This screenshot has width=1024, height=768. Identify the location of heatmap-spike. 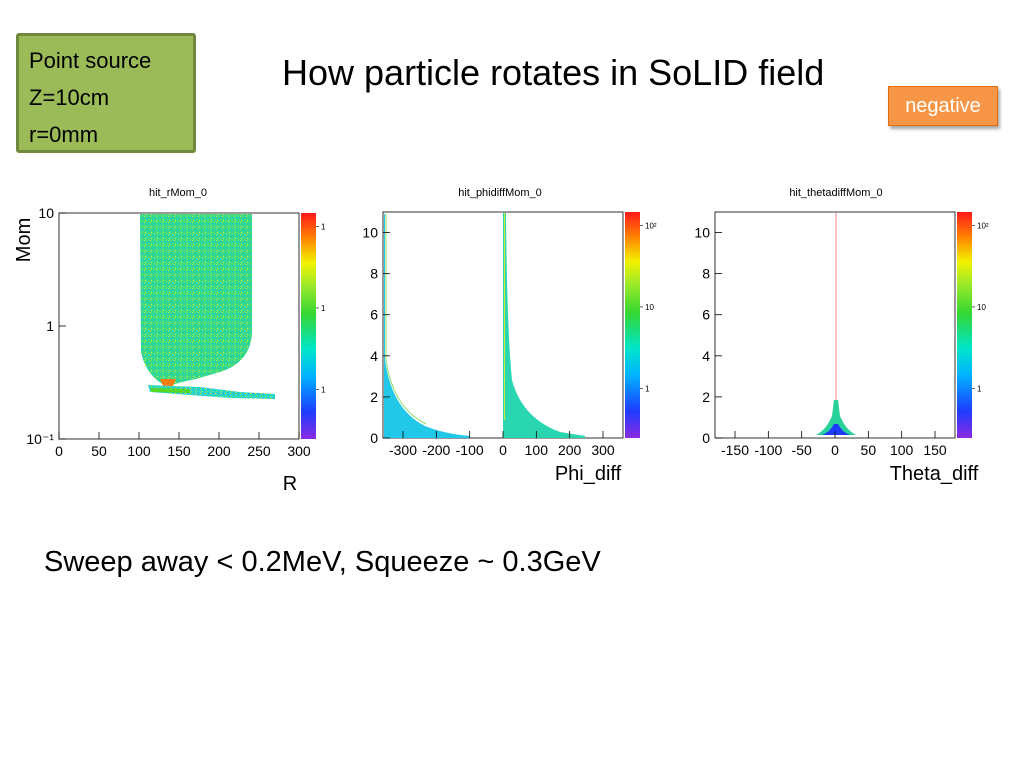
(836, 324).